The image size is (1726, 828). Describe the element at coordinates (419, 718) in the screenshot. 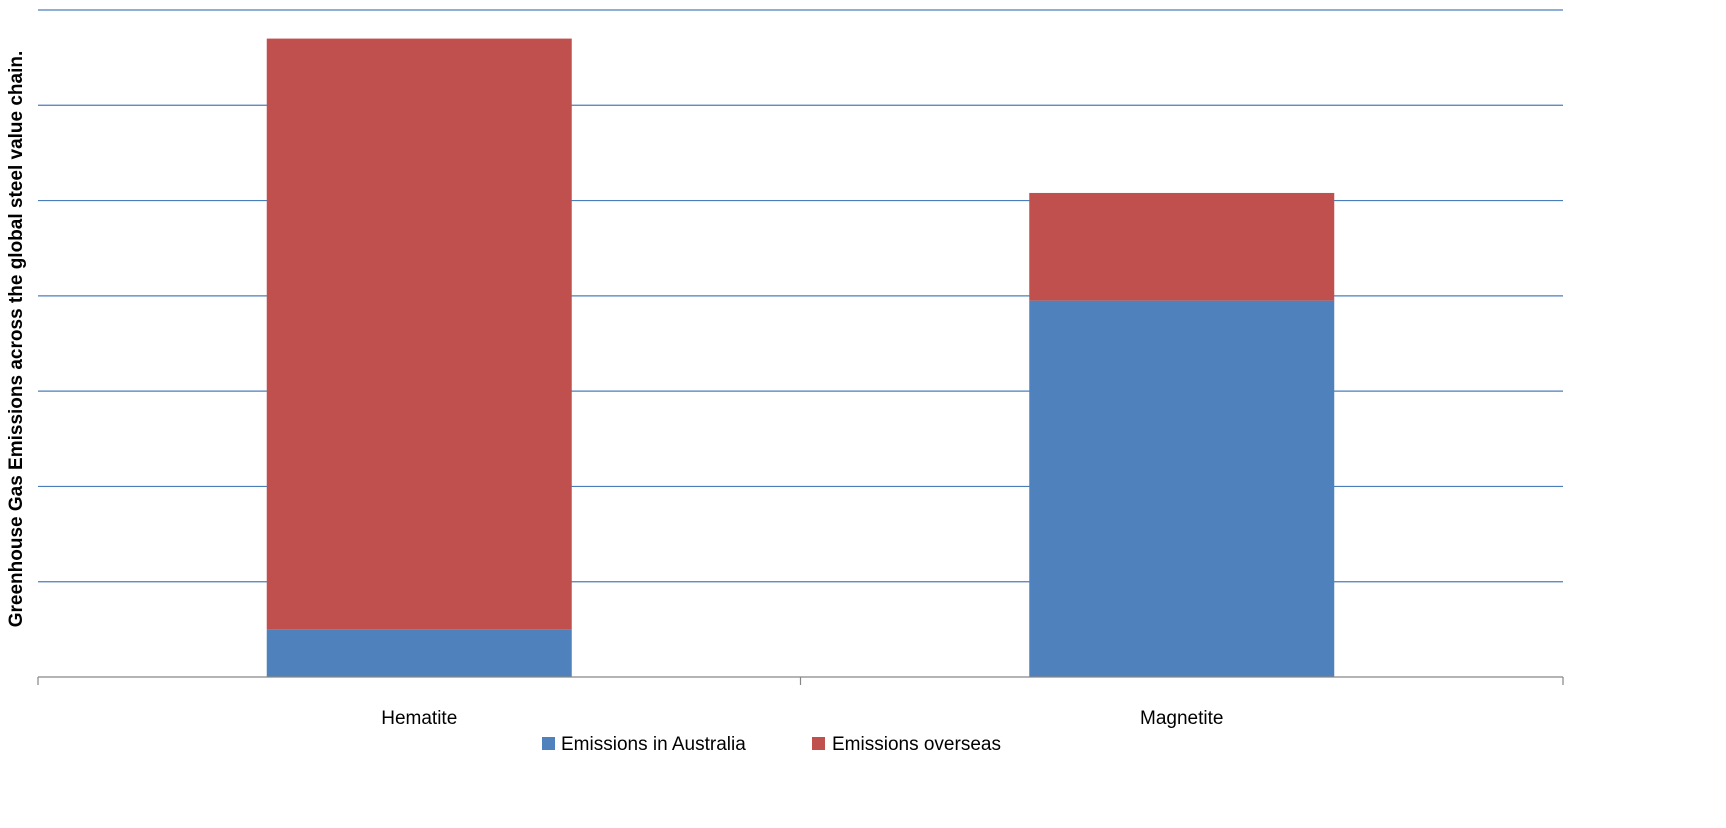

I see `x-tick-label-hematite: Hematite` at that location.